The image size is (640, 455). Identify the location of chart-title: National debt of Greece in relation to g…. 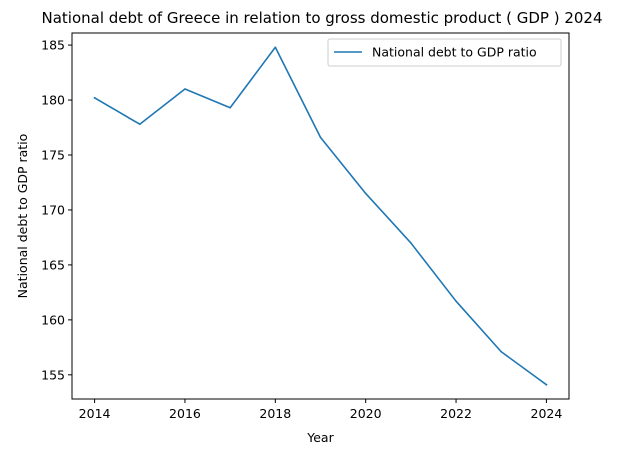
(322, 18).